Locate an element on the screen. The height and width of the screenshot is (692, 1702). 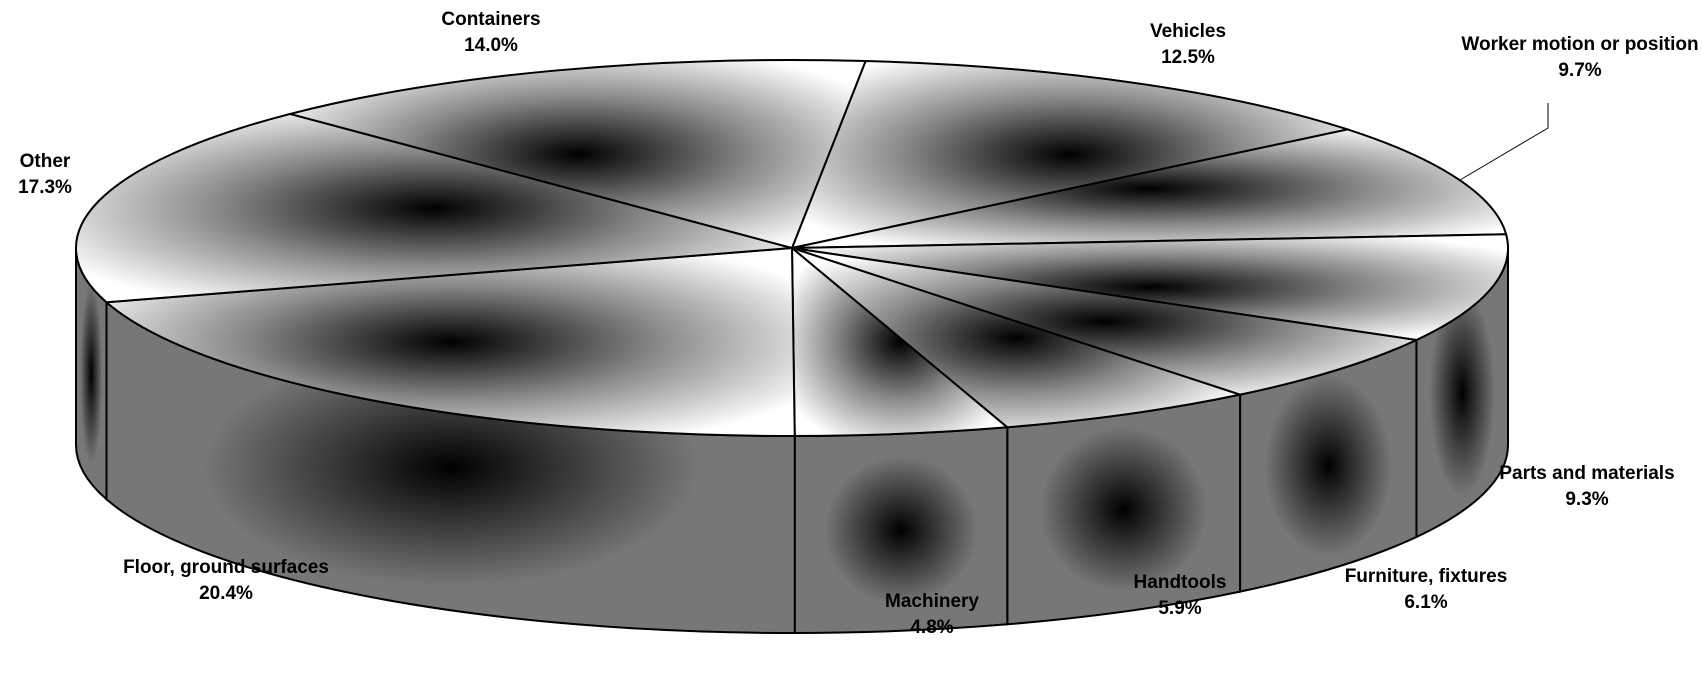
slice-label: Vehicles is located at coordinates (1188, 31).